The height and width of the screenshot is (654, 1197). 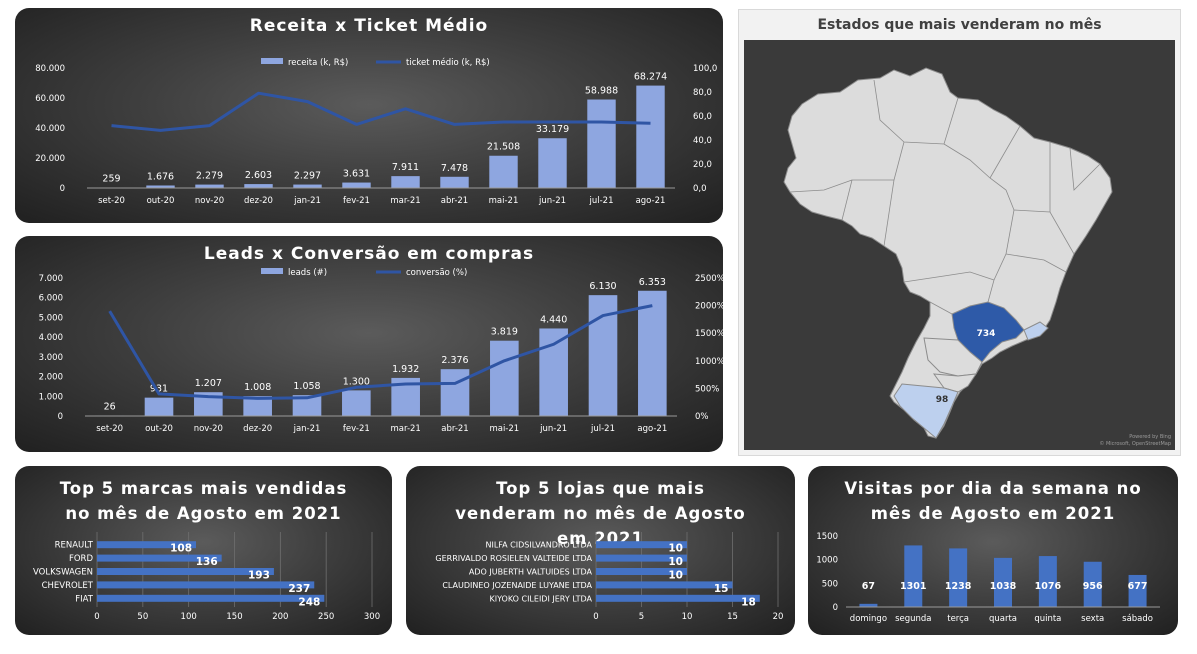 I want to click on x-tick-label: mar-21, so click(x=406, y=429).